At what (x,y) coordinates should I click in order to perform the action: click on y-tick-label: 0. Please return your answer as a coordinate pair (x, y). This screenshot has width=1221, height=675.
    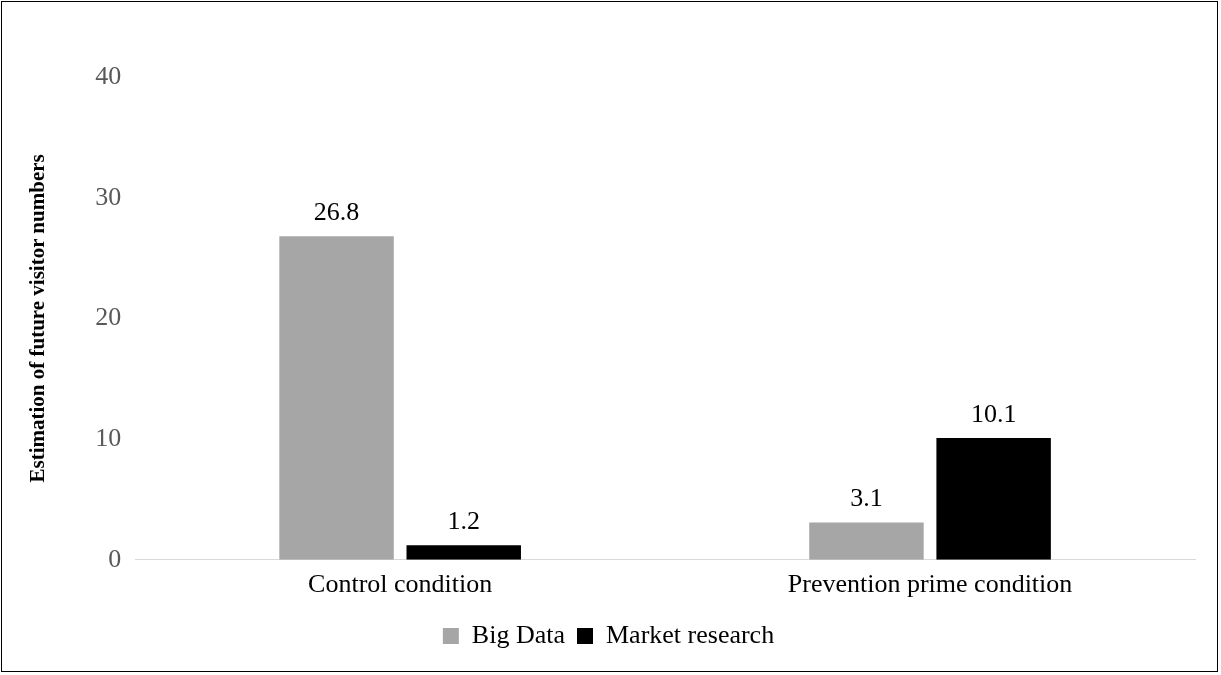
    Looking at the image, I should click on (115, 558).